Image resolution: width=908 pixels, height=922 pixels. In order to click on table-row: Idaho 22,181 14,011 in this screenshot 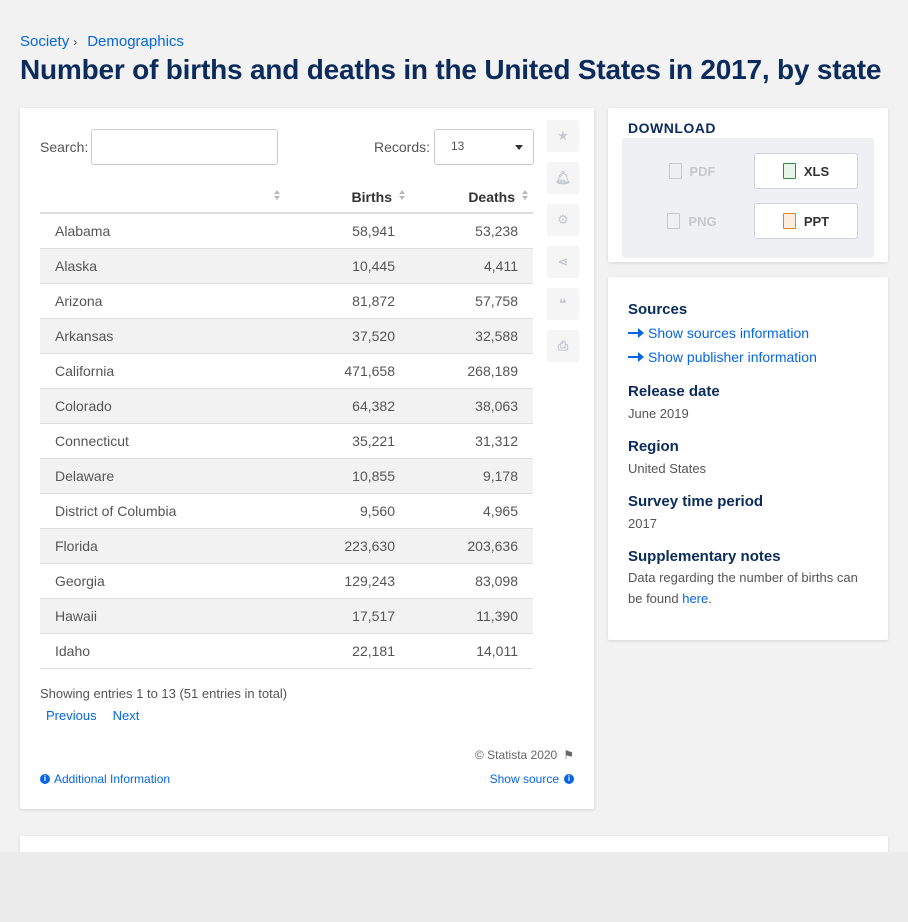, I will do `click(286, 651)`.